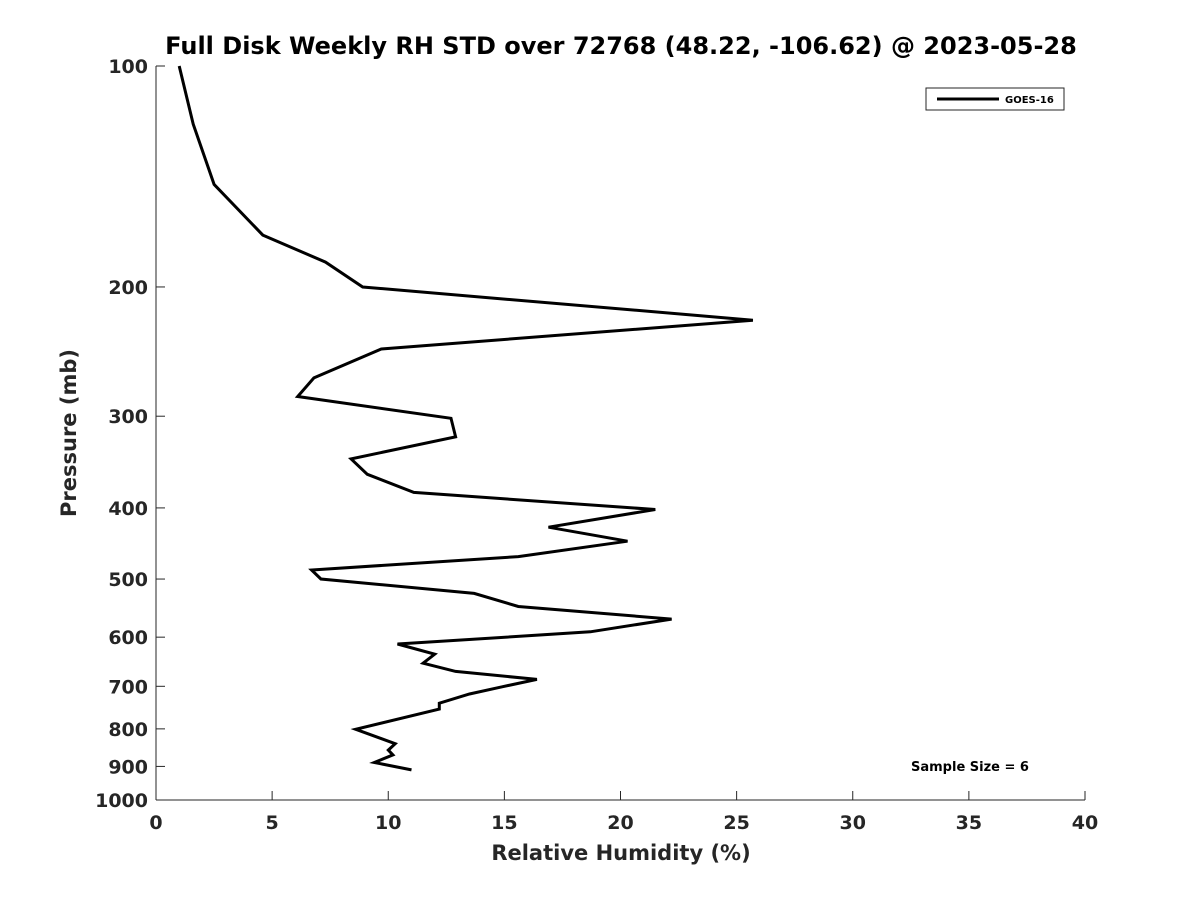  I want to click on y-tick-label: 800, so click(128, 730).